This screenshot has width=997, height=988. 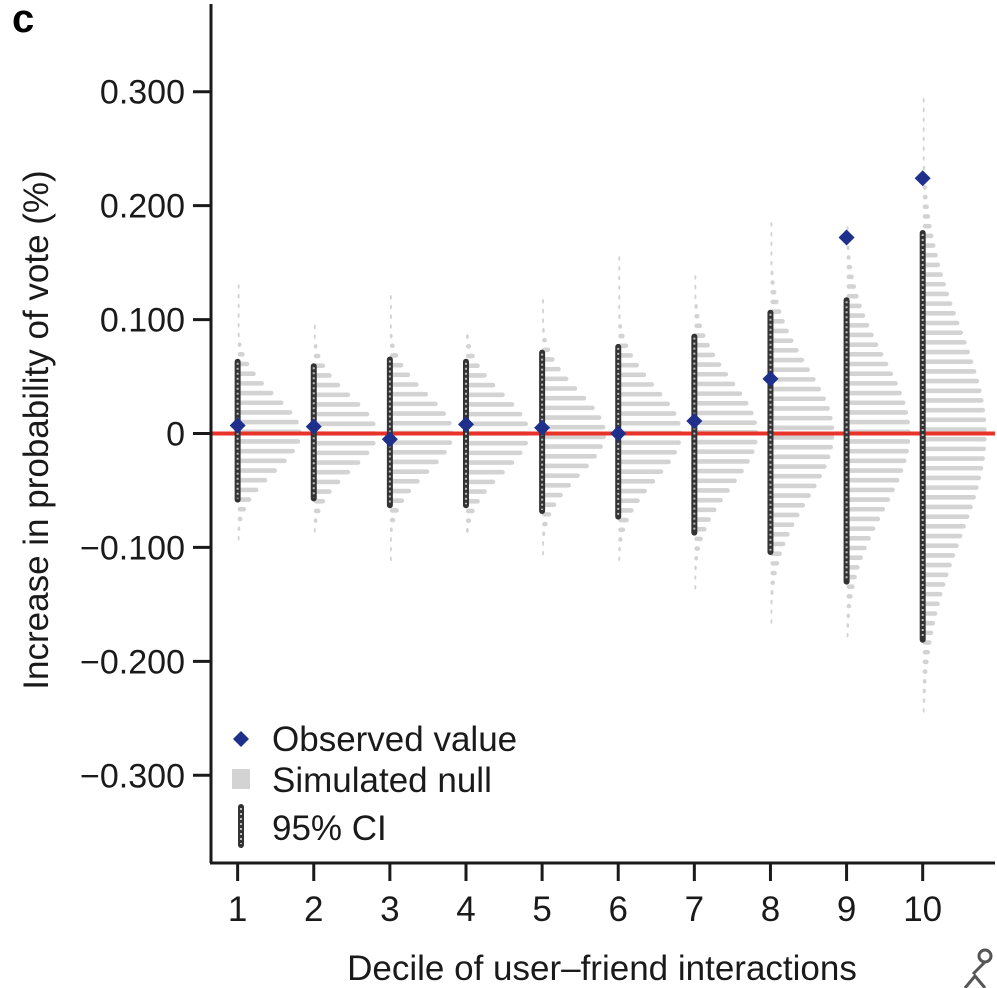 What do you see at coordinates (465, 909) in the screenshot?
I see `x-tick-label: 4` at bounding box center [465, 909].